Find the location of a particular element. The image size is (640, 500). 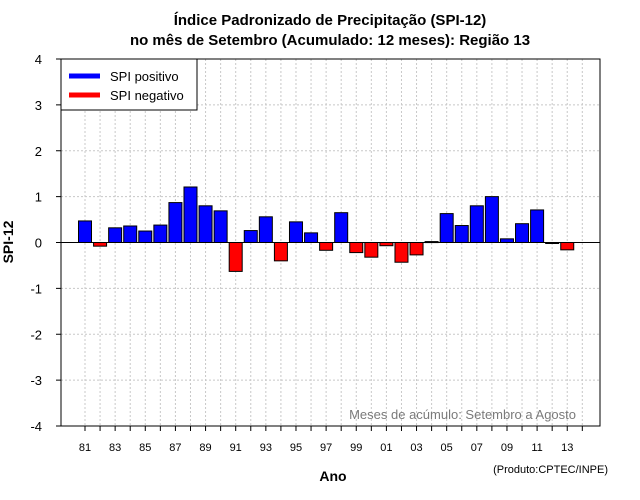

x-tick-label: 99 is located at coordinates (356, 448).